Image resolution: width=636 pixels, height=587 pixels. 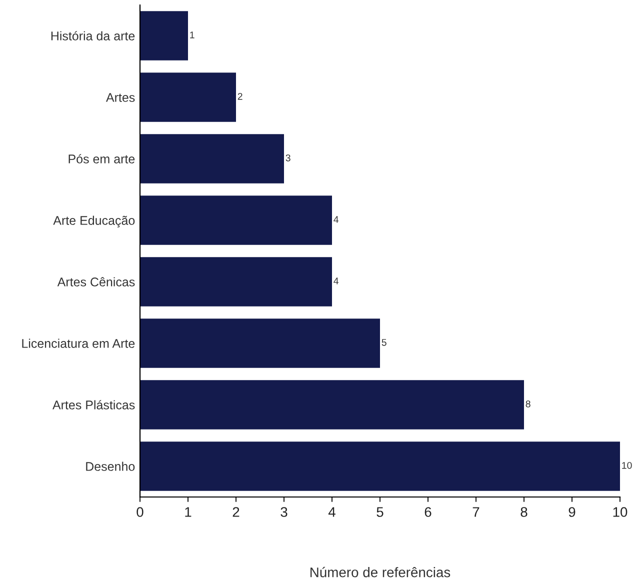 What do you see at coordinates (384, 342) in the screenshot?
I see `data-label: 5` at bounding box center [384, 342].